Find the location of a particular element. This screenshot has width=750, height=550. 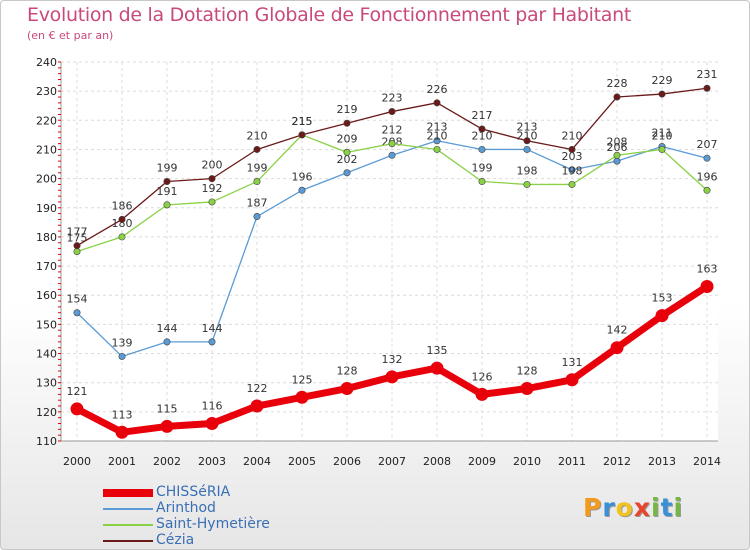

data-label: 231 is located at coordinates (707, 74).